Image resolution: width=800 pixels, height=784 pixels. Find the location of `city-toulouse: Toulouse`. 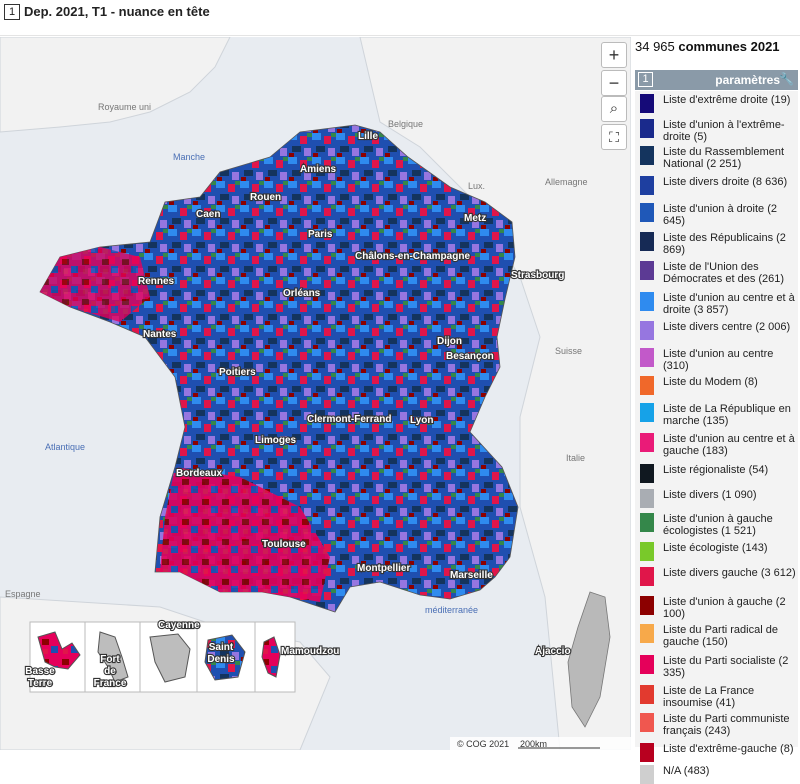

city-toulouse: Toulouse is located at coordinates (284, 544).